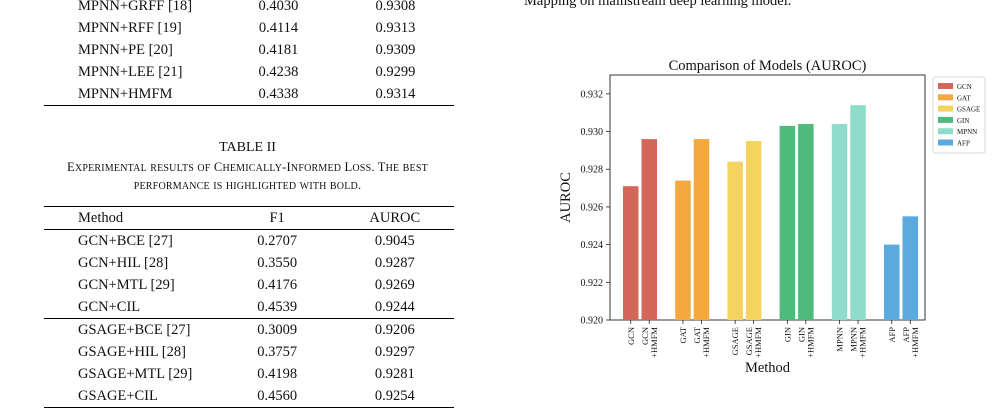 This screenshot has width=995, height=408. I want to click on cell-auroc: 0.9313, so click(395, 27).